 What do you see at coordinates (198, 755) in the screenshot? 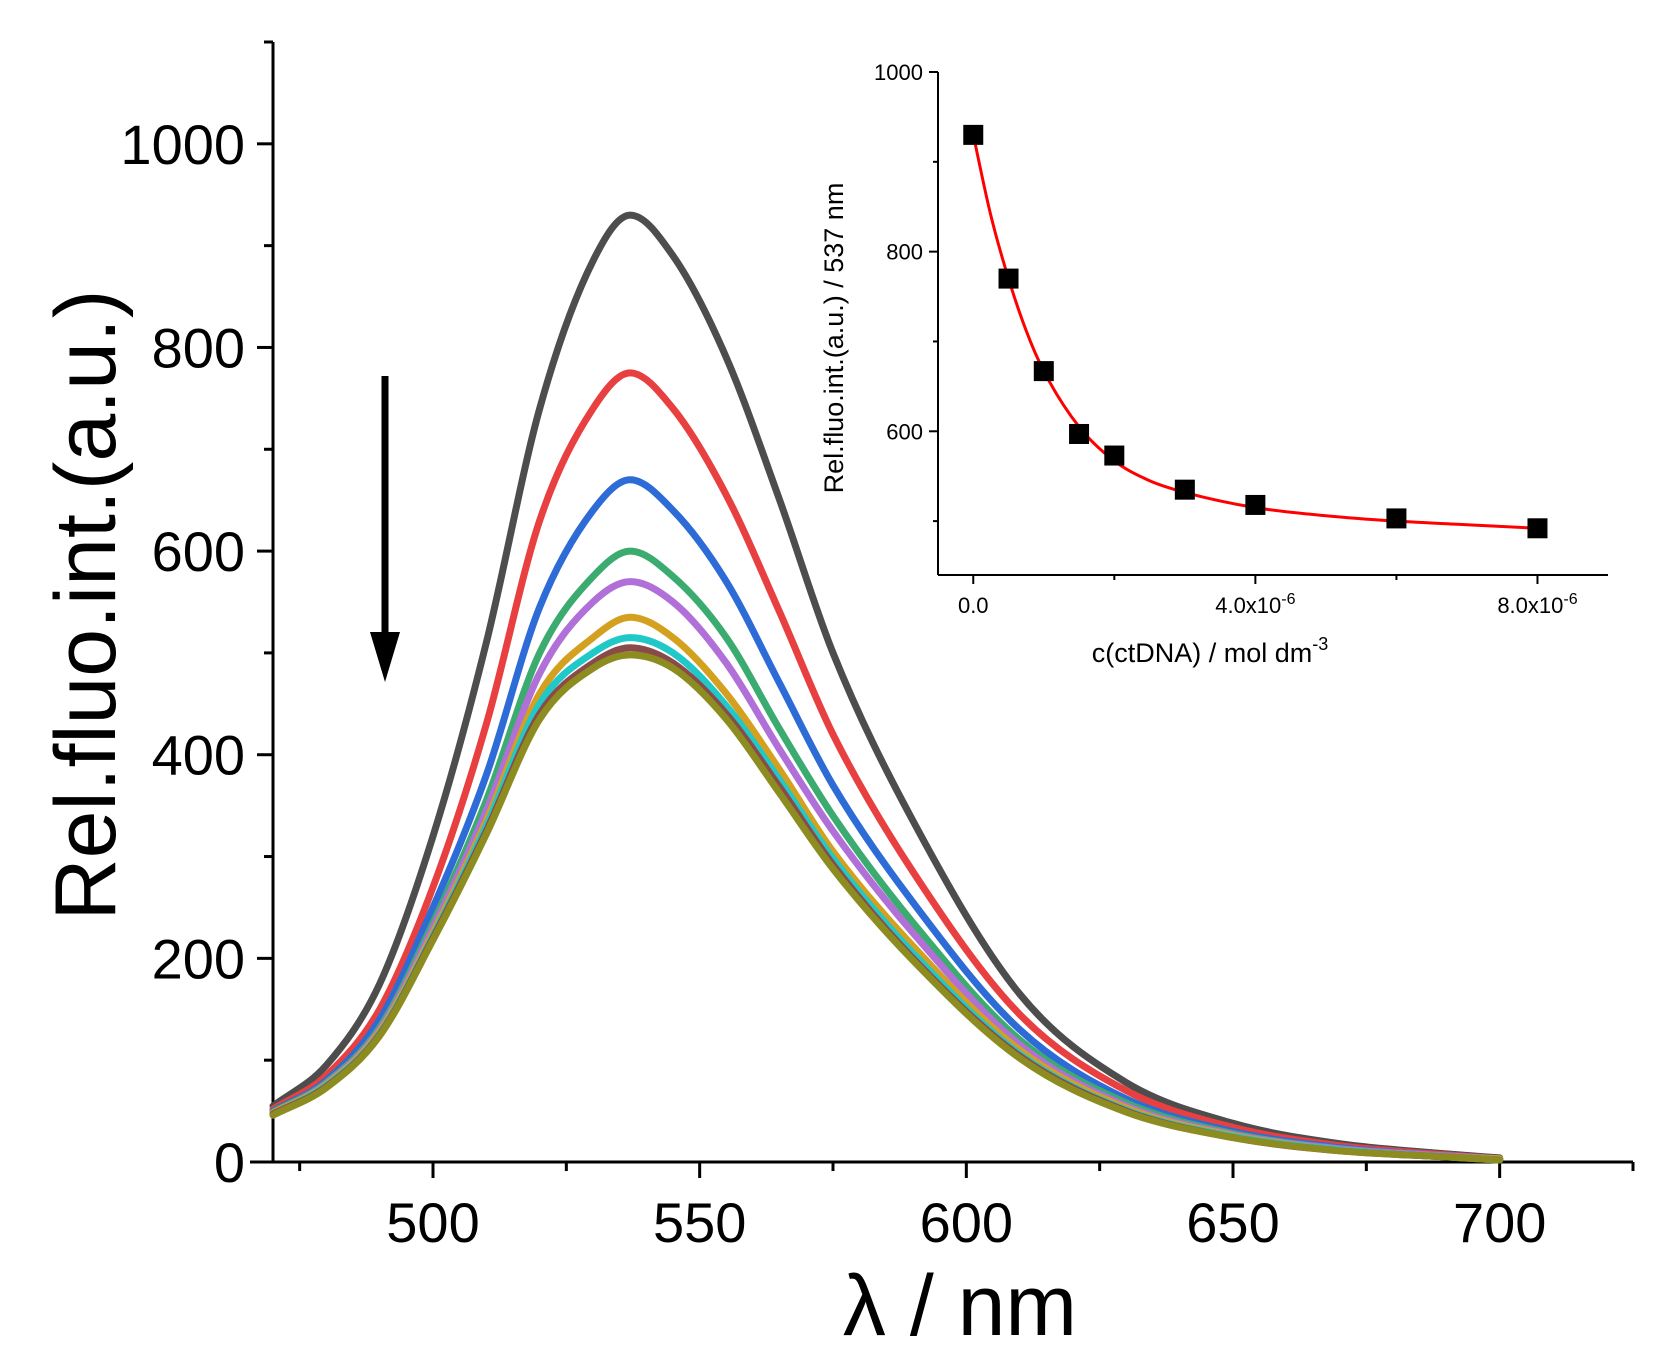
I see `main-y-tick-label: 400` at bounding box center [198, 755].